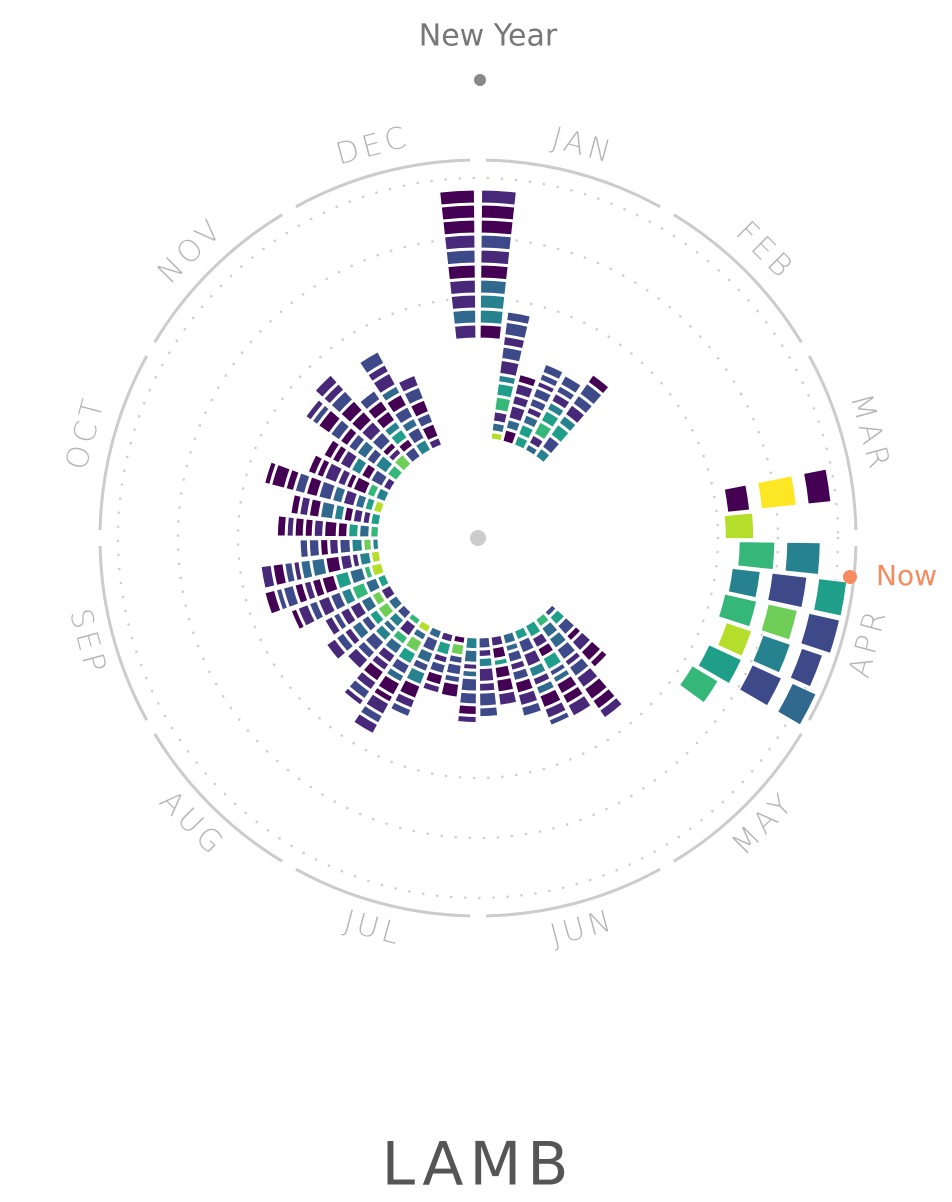 The height and width of the screenshot is (1202, 952). What do you see at coordinates (87, 642) in the screenshot?
I see `month-label: SEP` at bounding box center [87, 642].